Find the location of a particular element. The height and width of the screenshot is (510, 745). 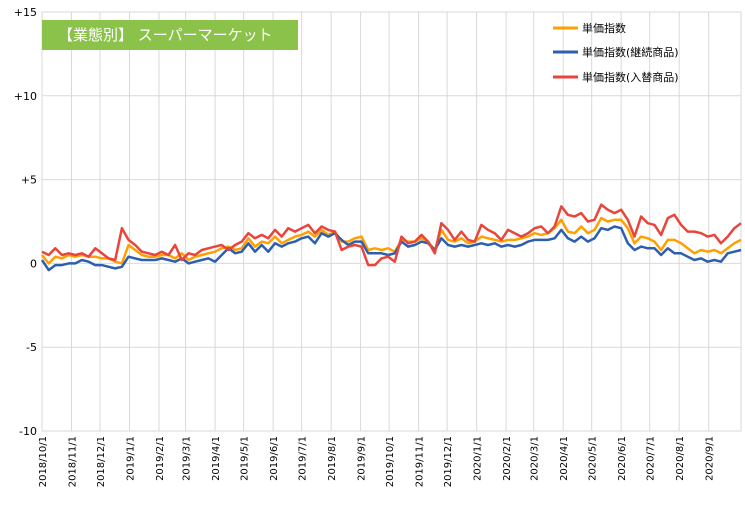

x-tick-label: 2019/7/1 is located at coordinates (303, 458).